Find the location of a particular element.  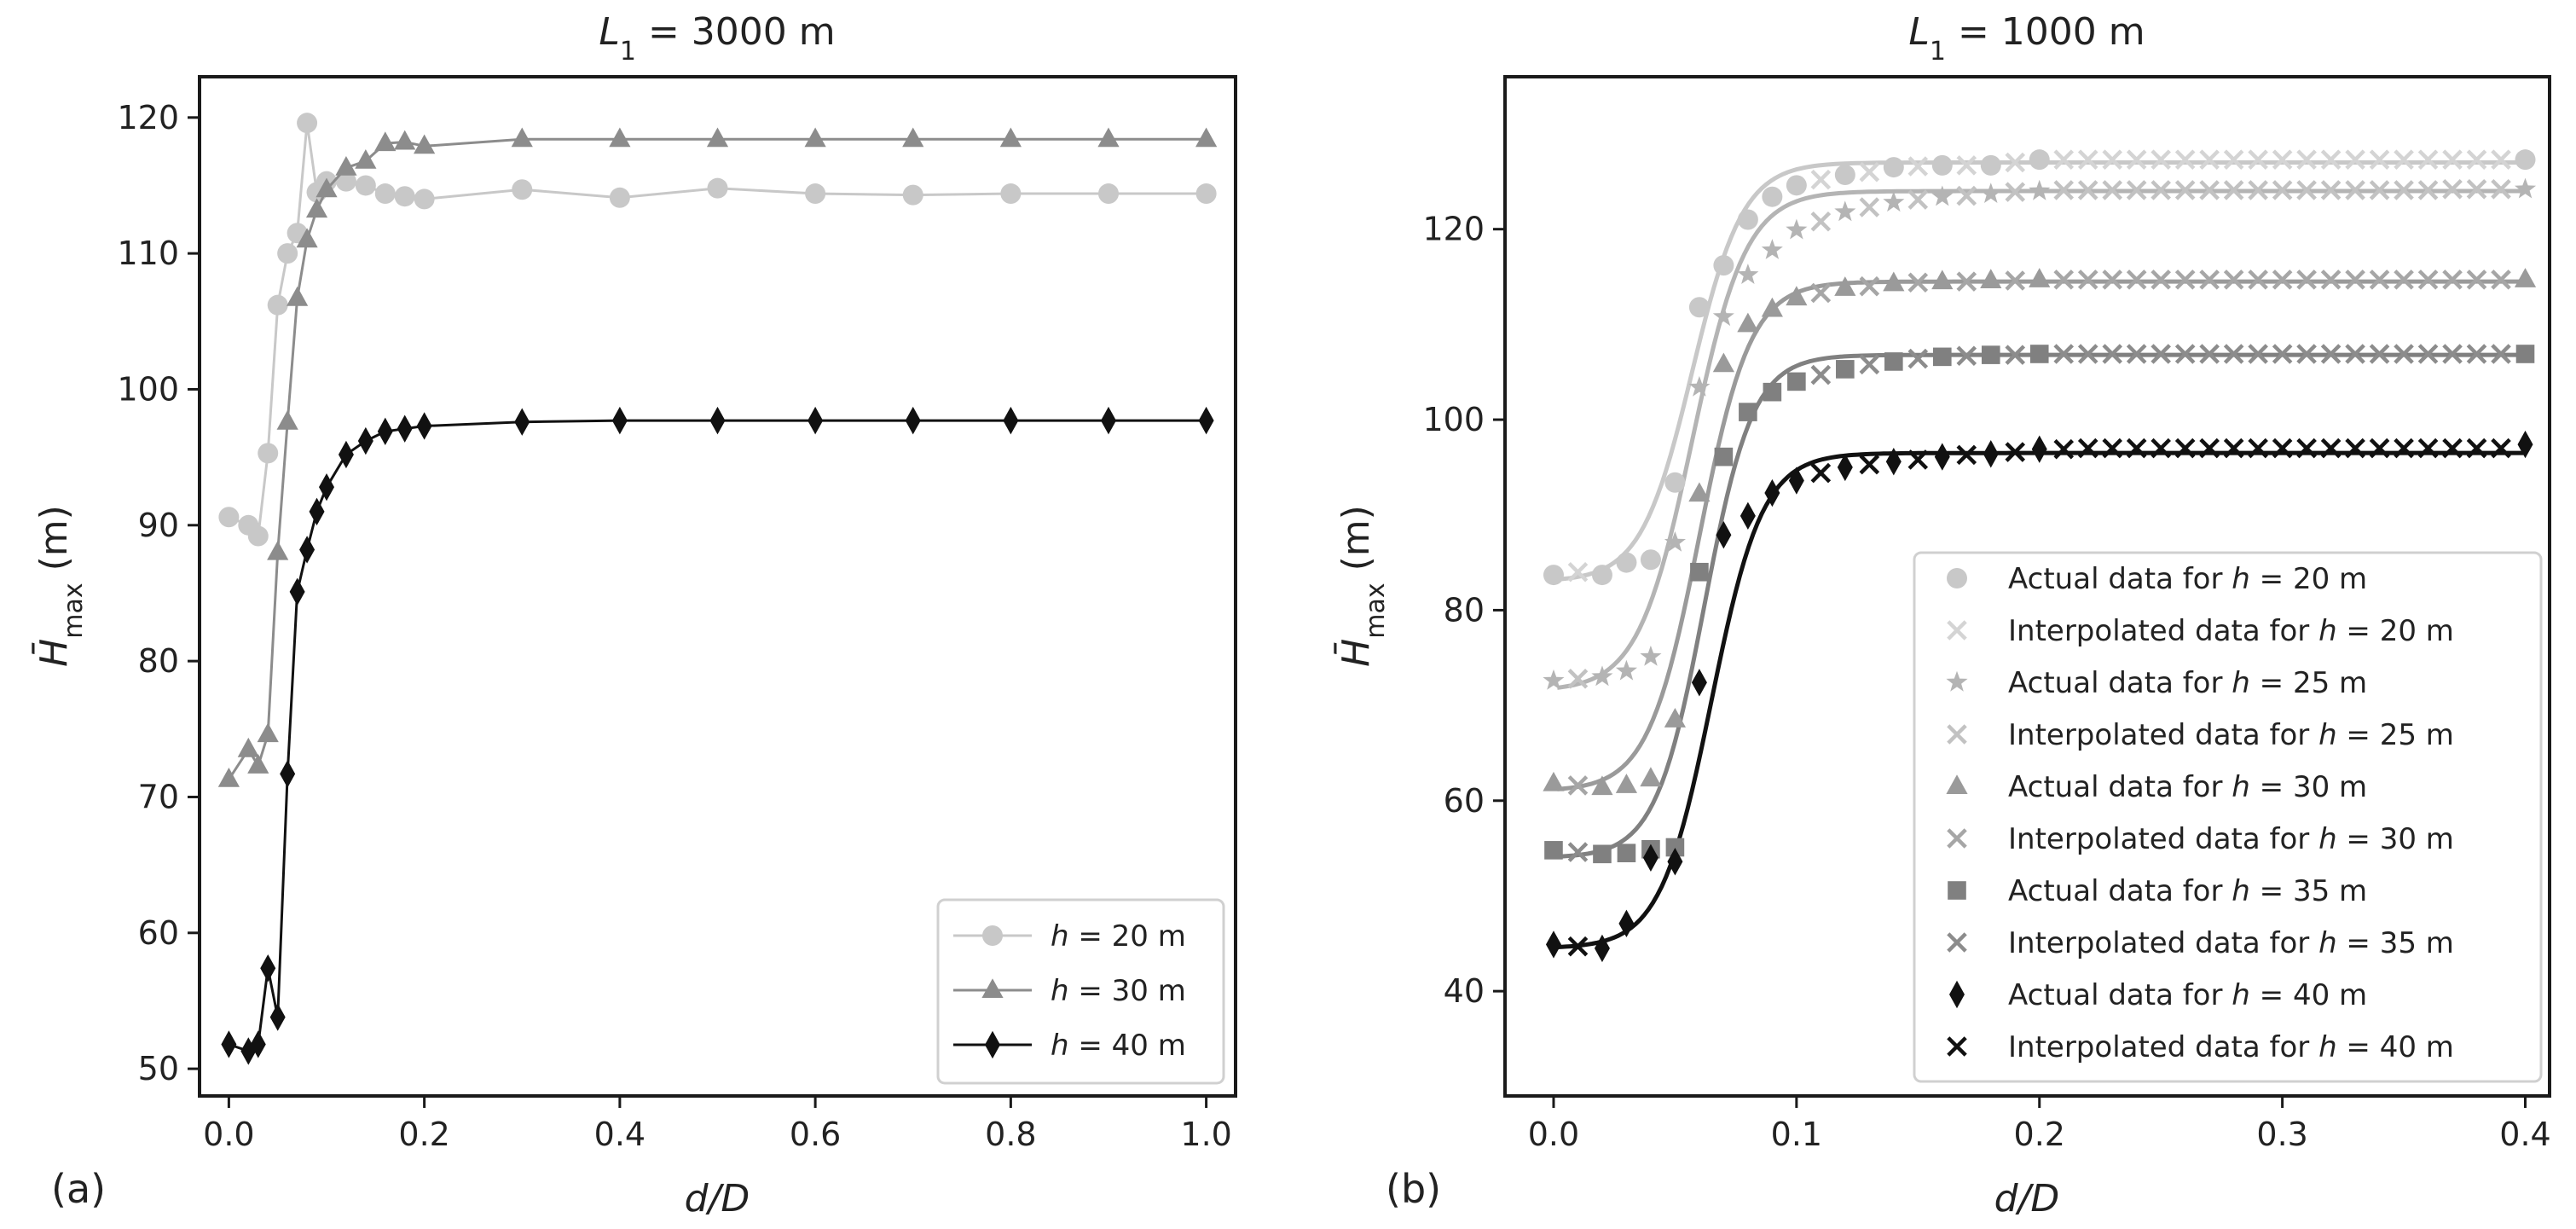

panel-b-title: L1 = 1000 m is located at coordinates (2026, 38).